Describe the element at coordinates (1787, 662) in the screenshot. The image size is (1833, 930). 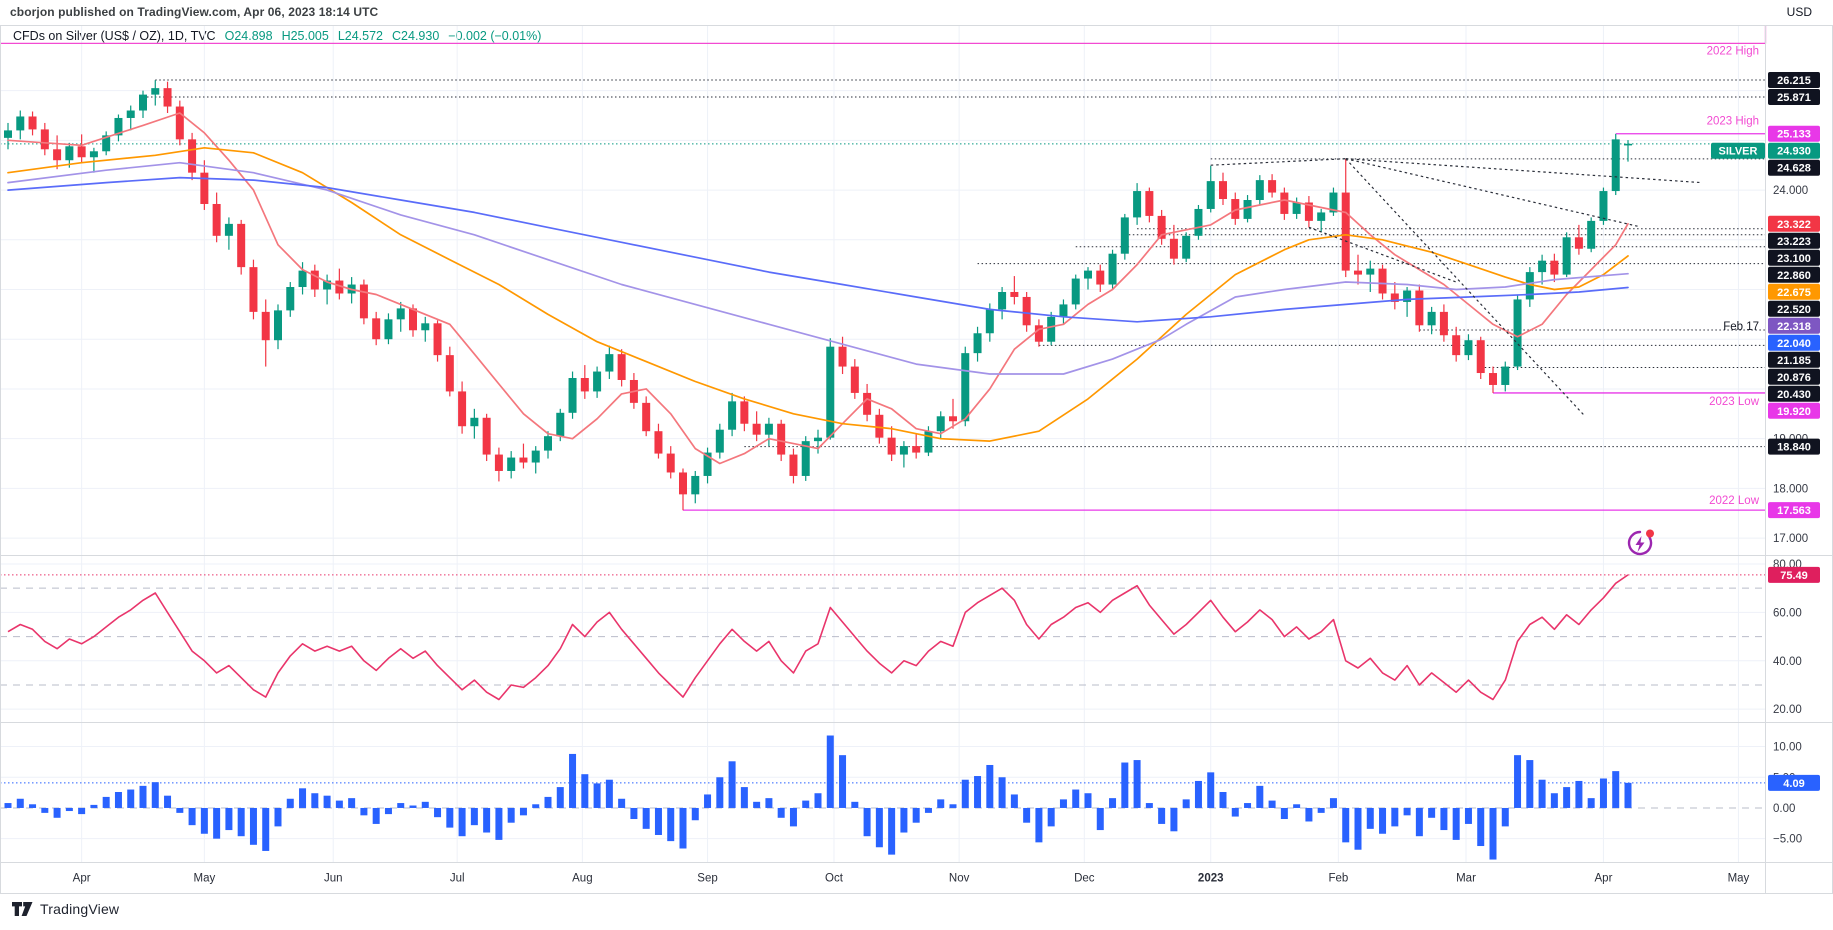
I see `svg-text: 40.00` at that location.